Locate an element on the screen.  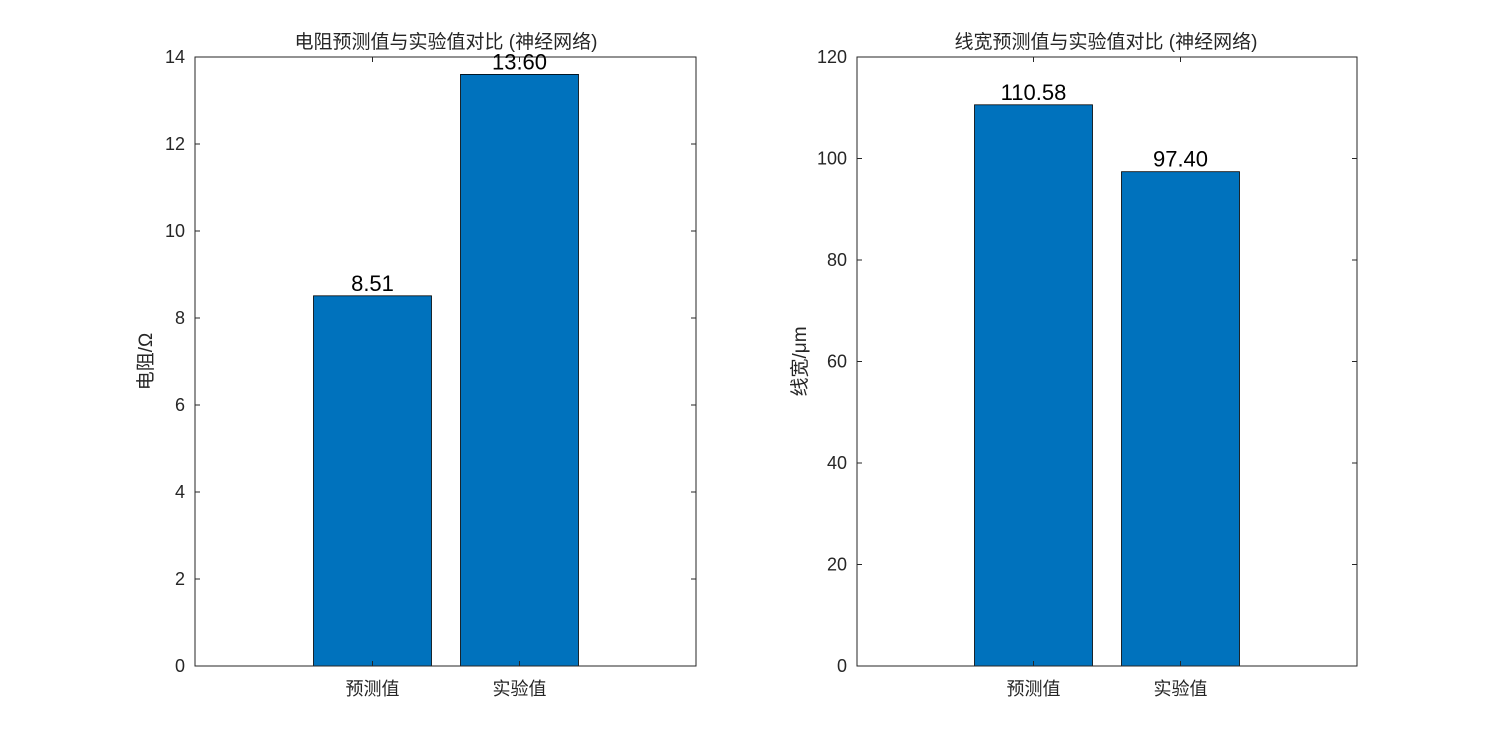
y-tick-label: 100 is located at coordinates (832, 159).